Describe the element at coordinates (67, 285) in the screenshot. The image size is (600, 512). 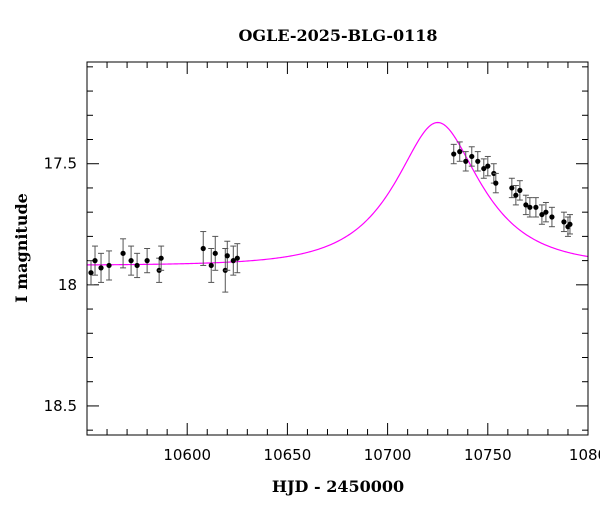
I see `y-tick-label: 18` at that location.